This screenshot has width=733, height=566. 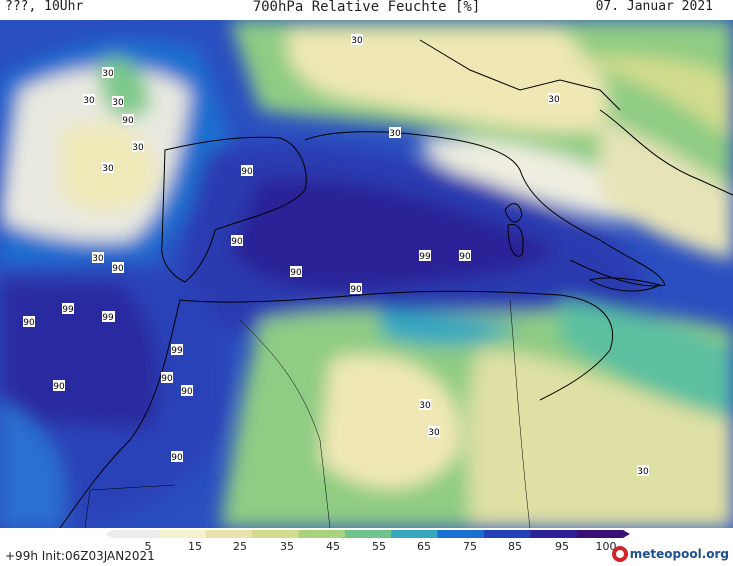 I want to click on color-scale-bar, so click(x=367, y=534).